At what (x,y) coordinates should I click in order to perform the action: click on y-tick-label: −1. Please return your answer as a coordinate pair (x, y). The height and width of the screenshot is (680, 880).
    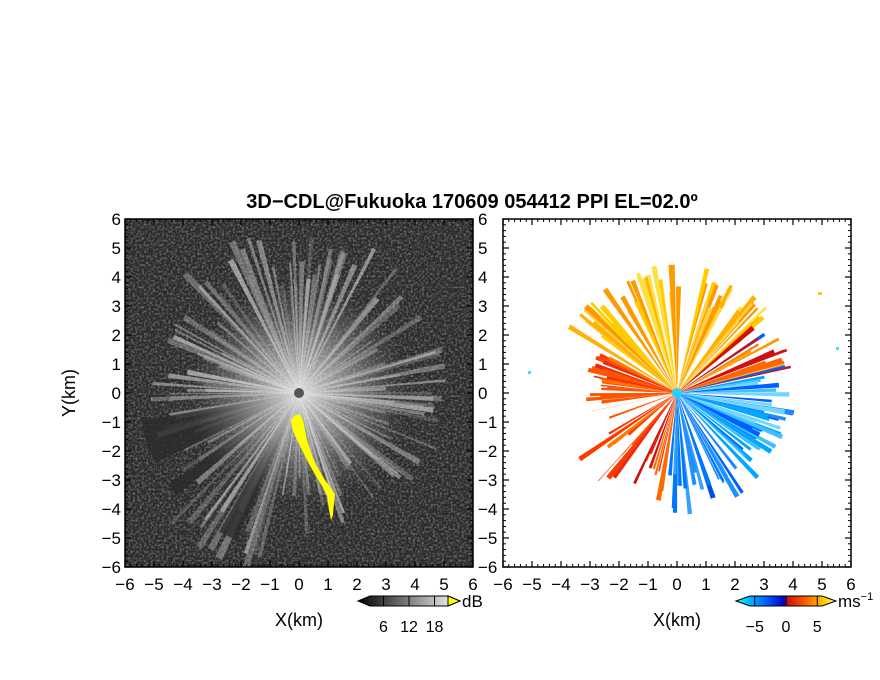
    Looking at the image, I should click on (111, 422).